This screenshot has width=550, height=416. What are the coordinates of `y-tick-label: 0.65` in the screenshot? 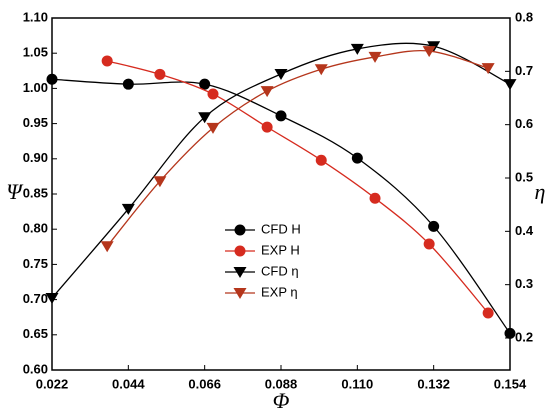 It's located at (35, 333).